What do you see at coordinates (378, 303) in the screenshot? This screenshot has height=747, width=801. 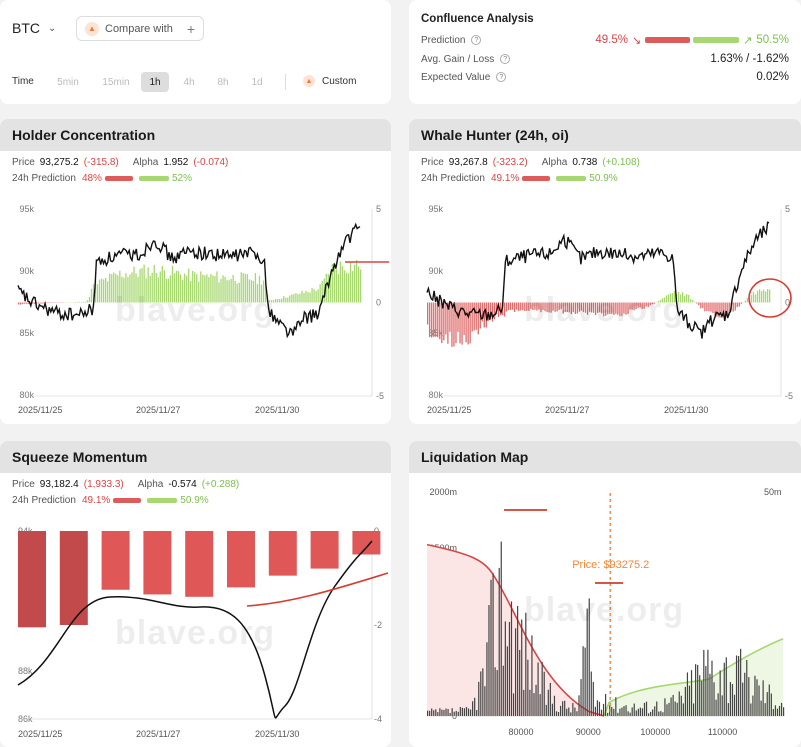 I see `y-axis-right-label: 0` at bounding box center [378, 303].